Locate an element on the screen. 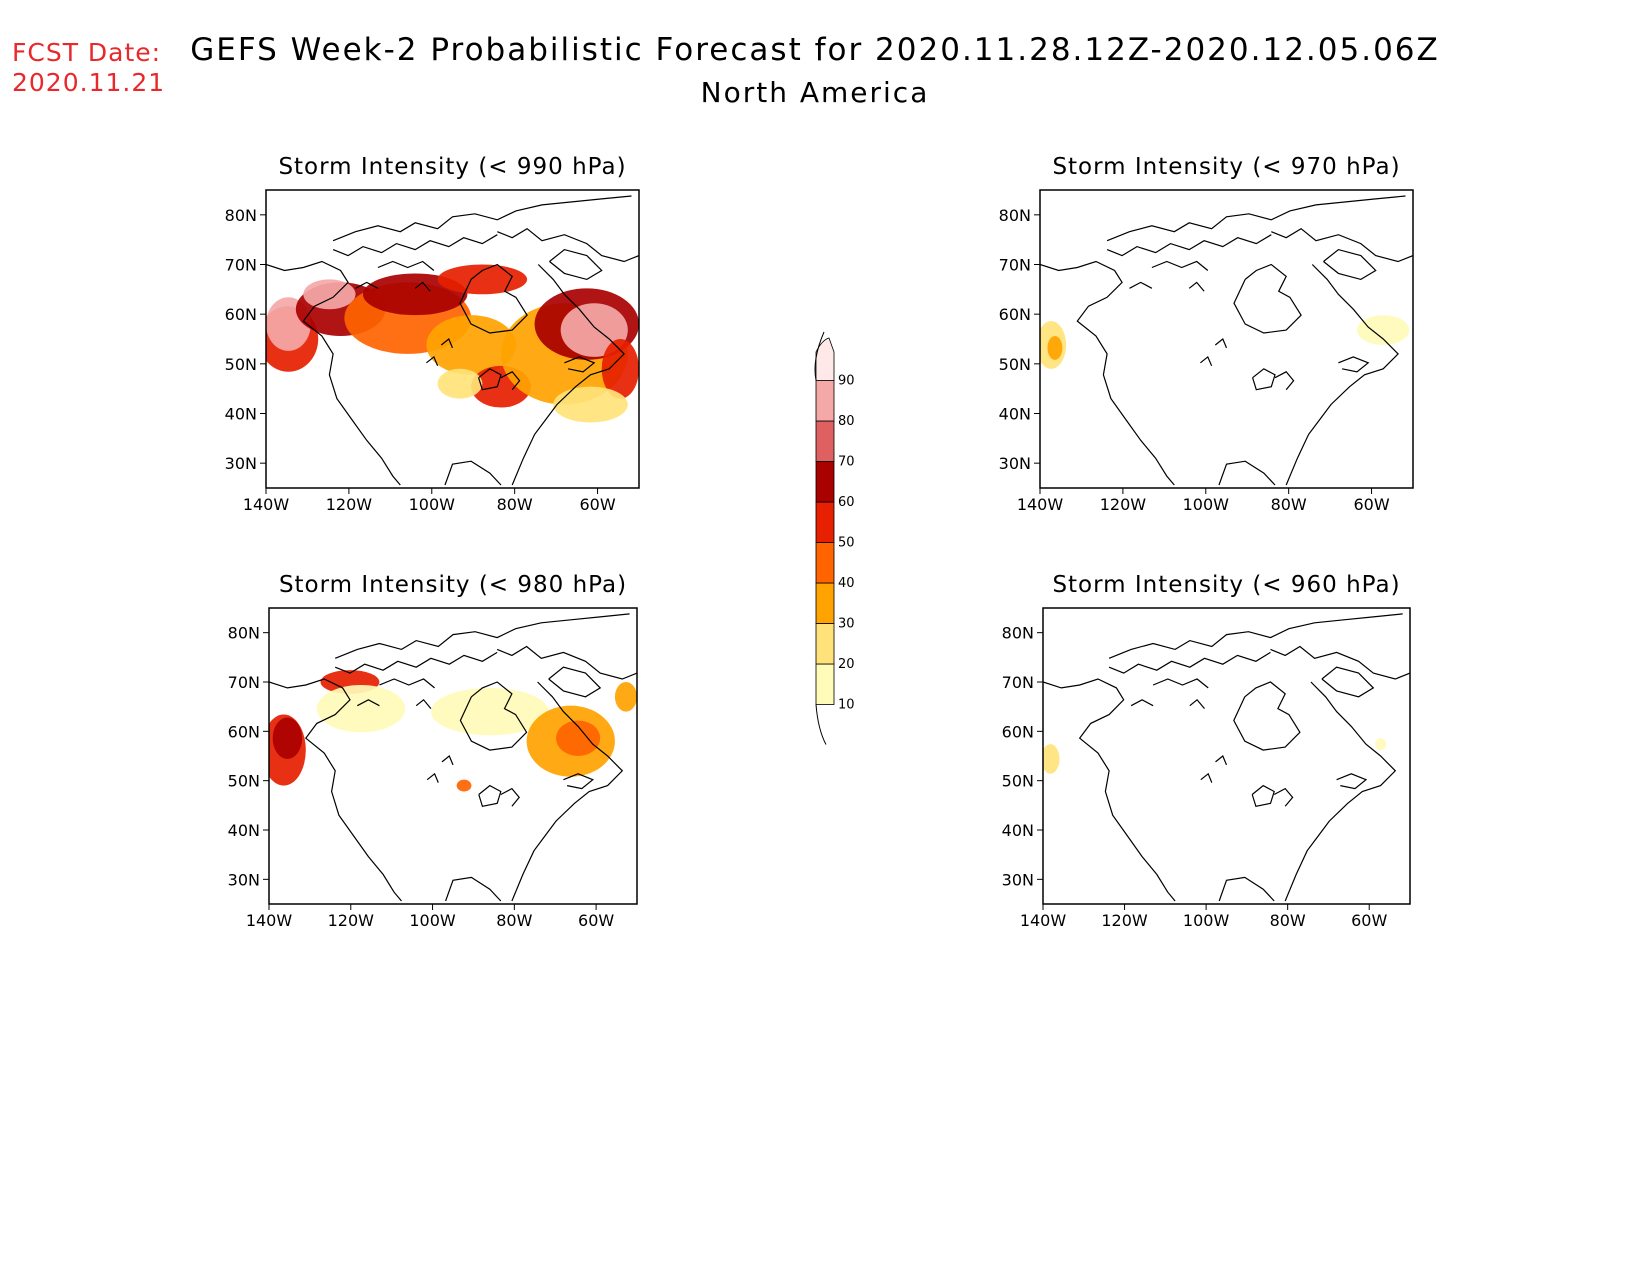  colorbar-label: 80 is located at coordinates (846, 421).